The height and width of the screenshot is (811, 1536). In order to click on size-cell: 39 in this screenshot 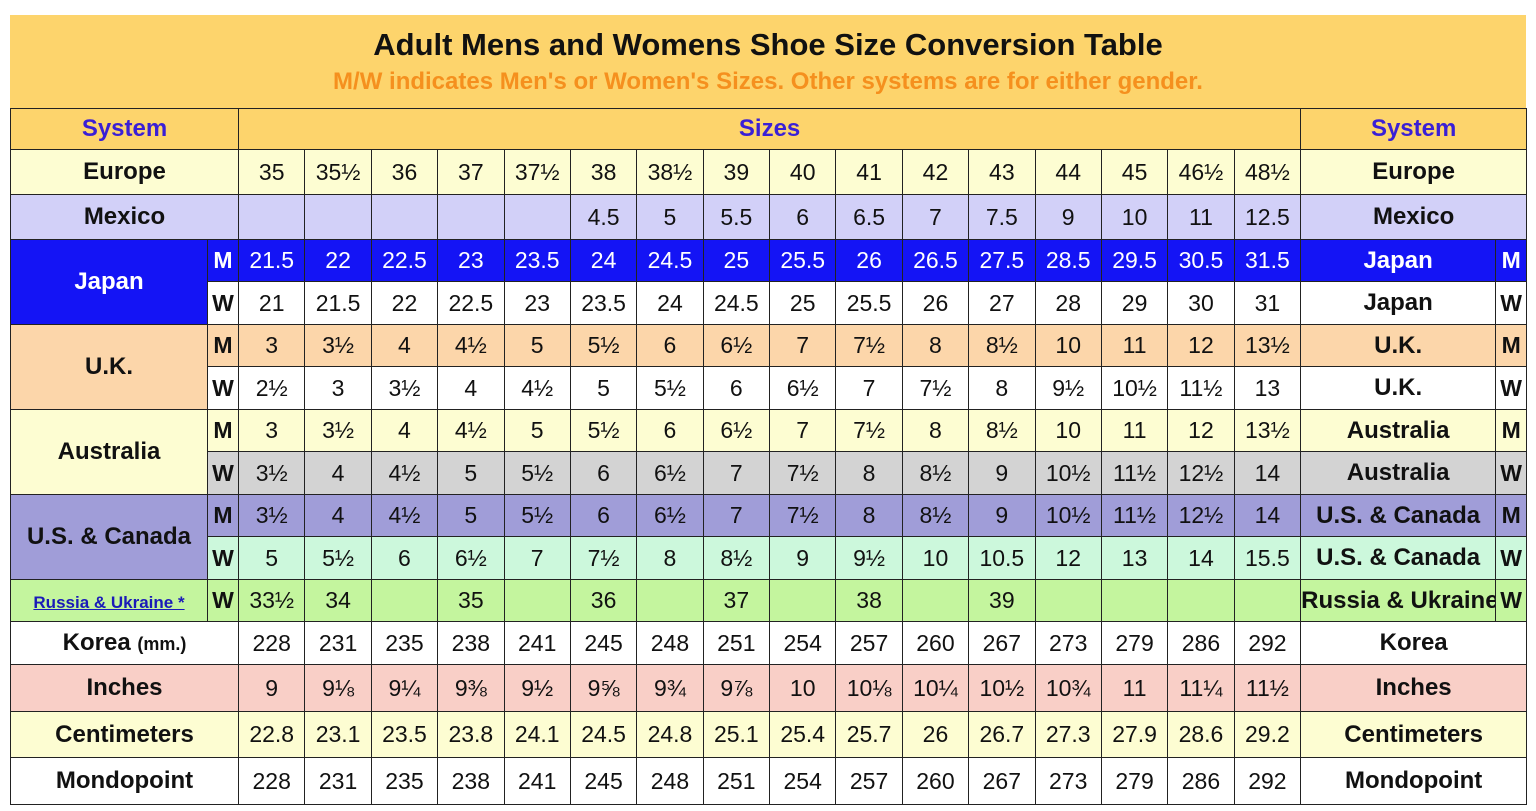, I will do `click(1002, 600)`.